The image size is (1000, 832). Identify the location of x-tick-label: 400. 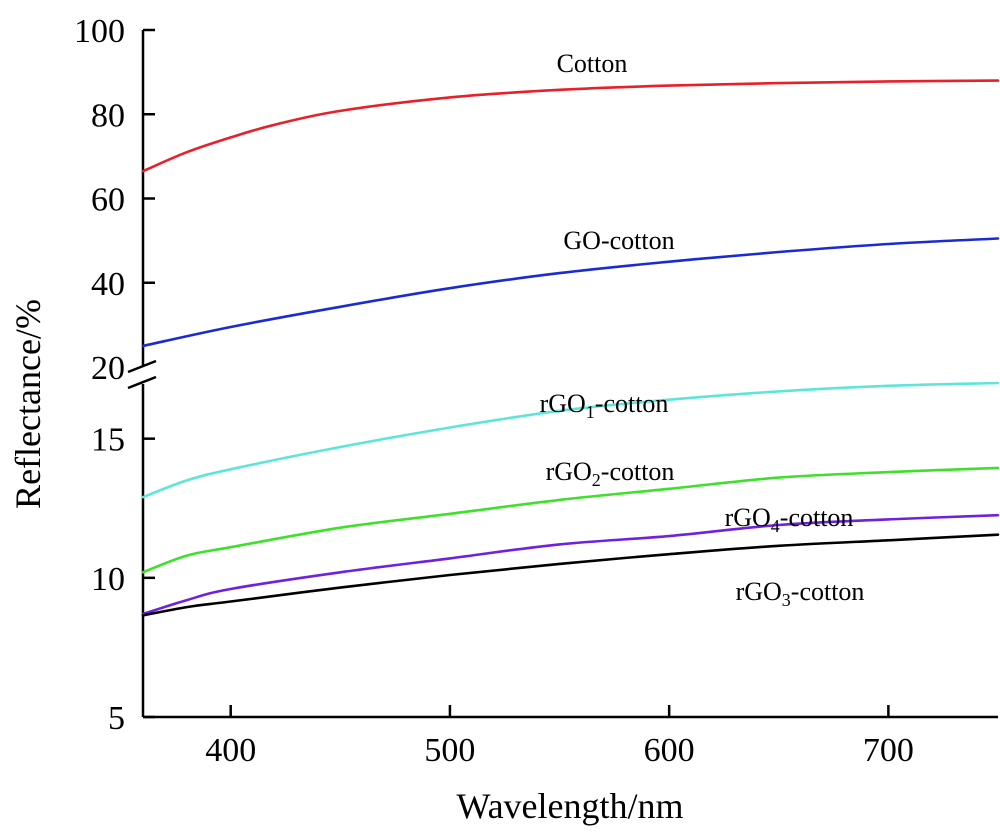
(230, 750).